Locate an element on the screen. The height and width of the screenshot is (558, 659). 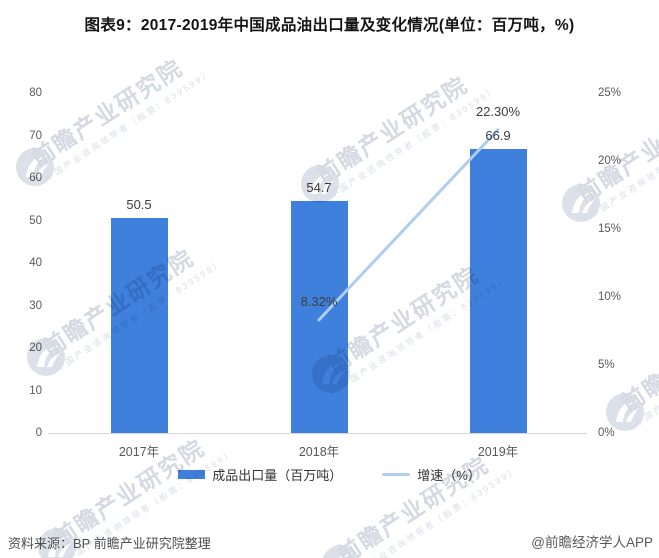
left-axis-tick-20: 20 is located at coordinates (35, 348).